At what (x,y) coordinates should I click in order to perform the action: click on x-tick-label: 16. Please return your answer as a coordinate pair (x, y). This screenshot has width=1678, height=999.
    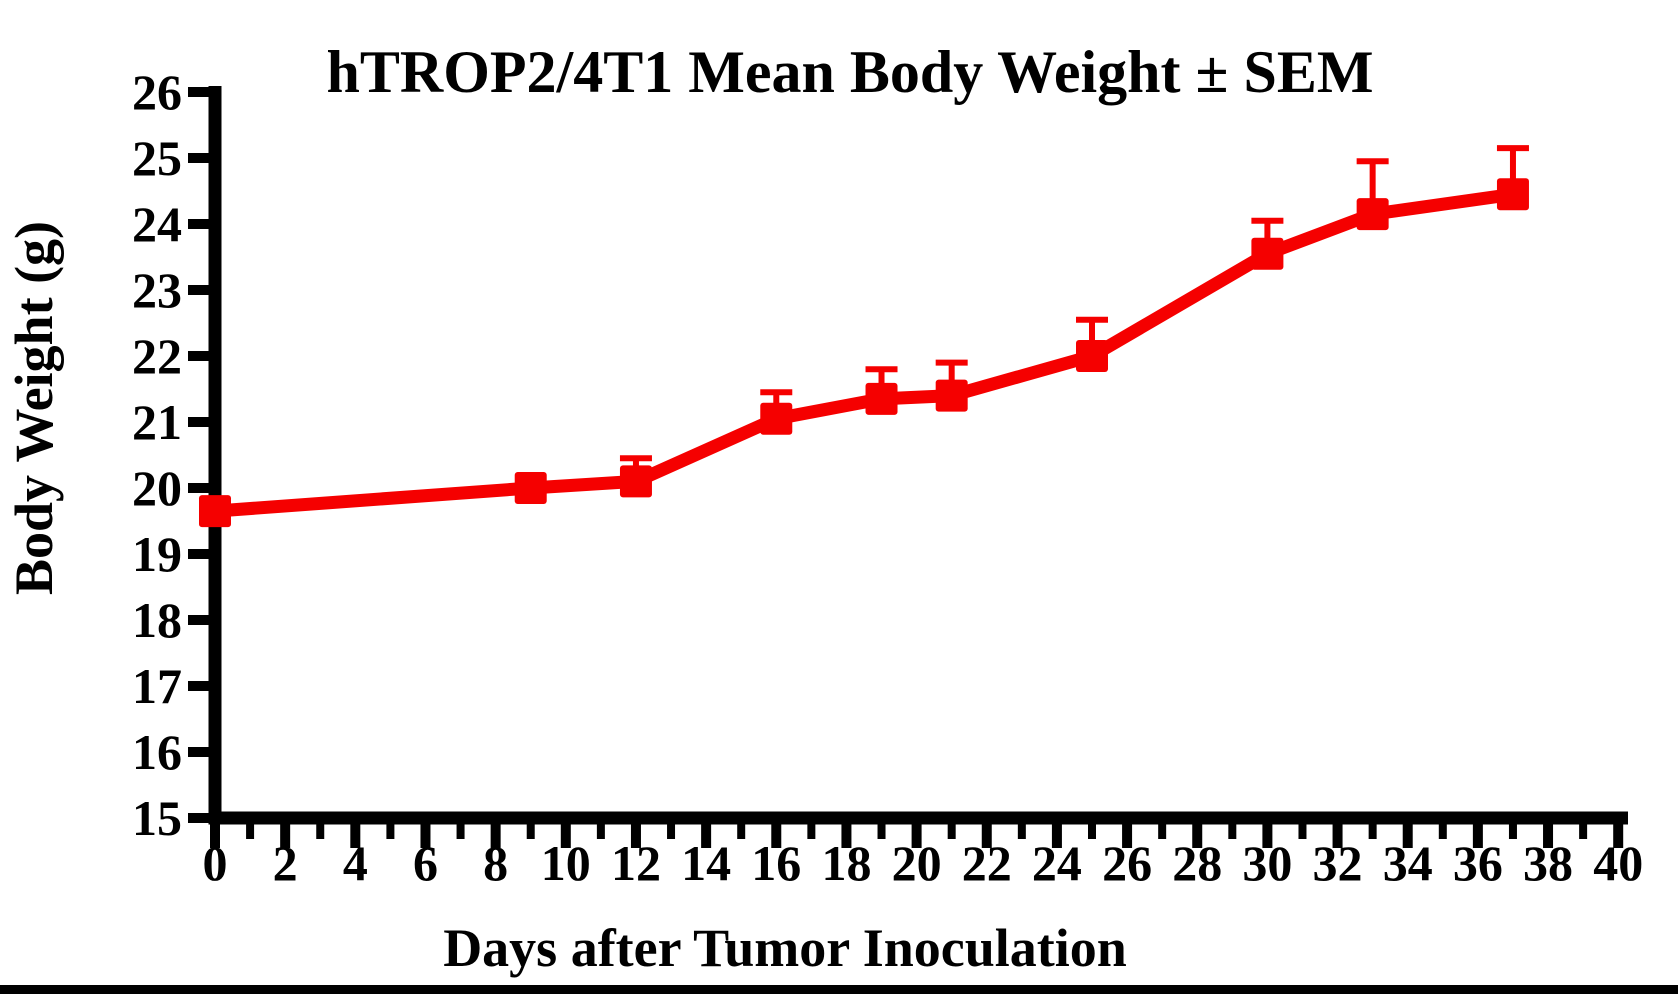
    Looking at the image, I should click on (776, 863).